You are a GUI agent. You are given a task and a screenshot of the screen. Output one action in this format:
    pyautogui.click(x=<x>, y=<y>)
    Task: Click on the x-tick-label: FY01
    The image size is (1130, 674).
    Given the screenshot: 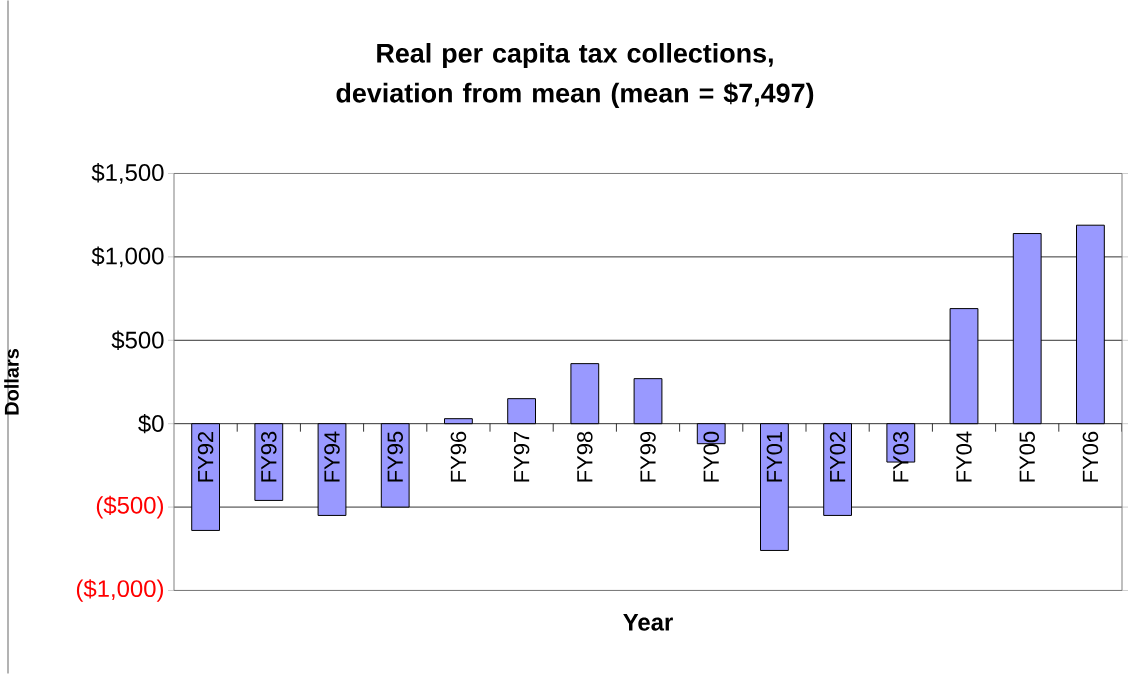 What is the action you would take?
    pyautogui.click(x=774, y=456)
    